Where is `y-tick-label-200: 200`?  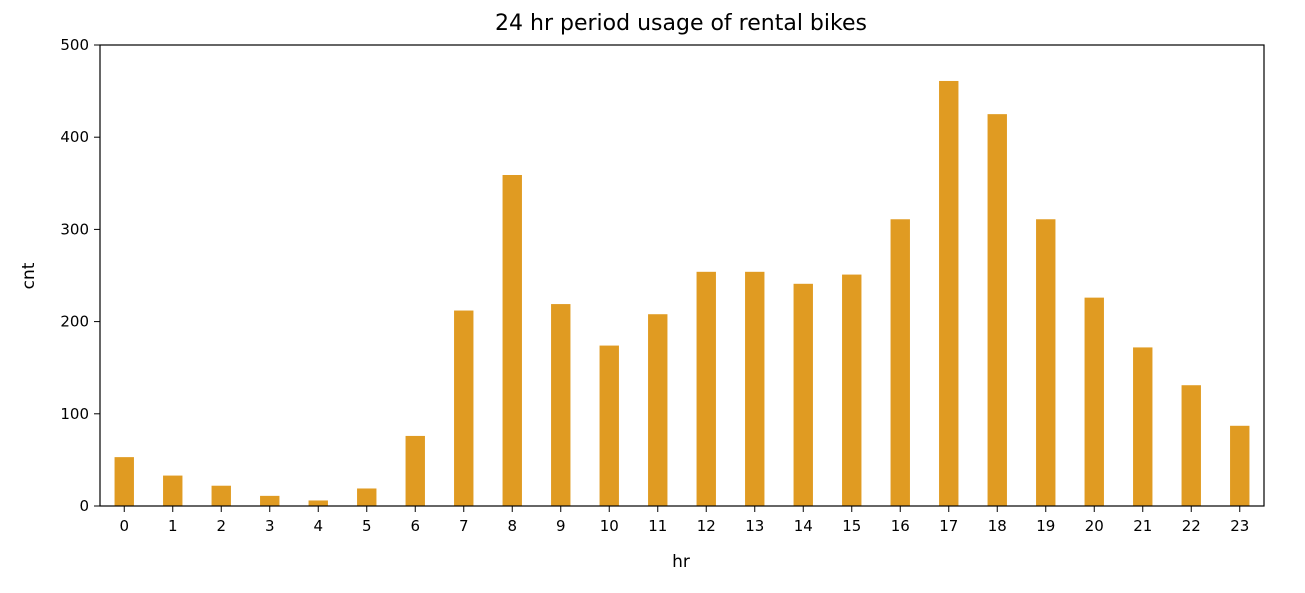
y-tick-label-200: 200 is located at coordinates (74, 322).